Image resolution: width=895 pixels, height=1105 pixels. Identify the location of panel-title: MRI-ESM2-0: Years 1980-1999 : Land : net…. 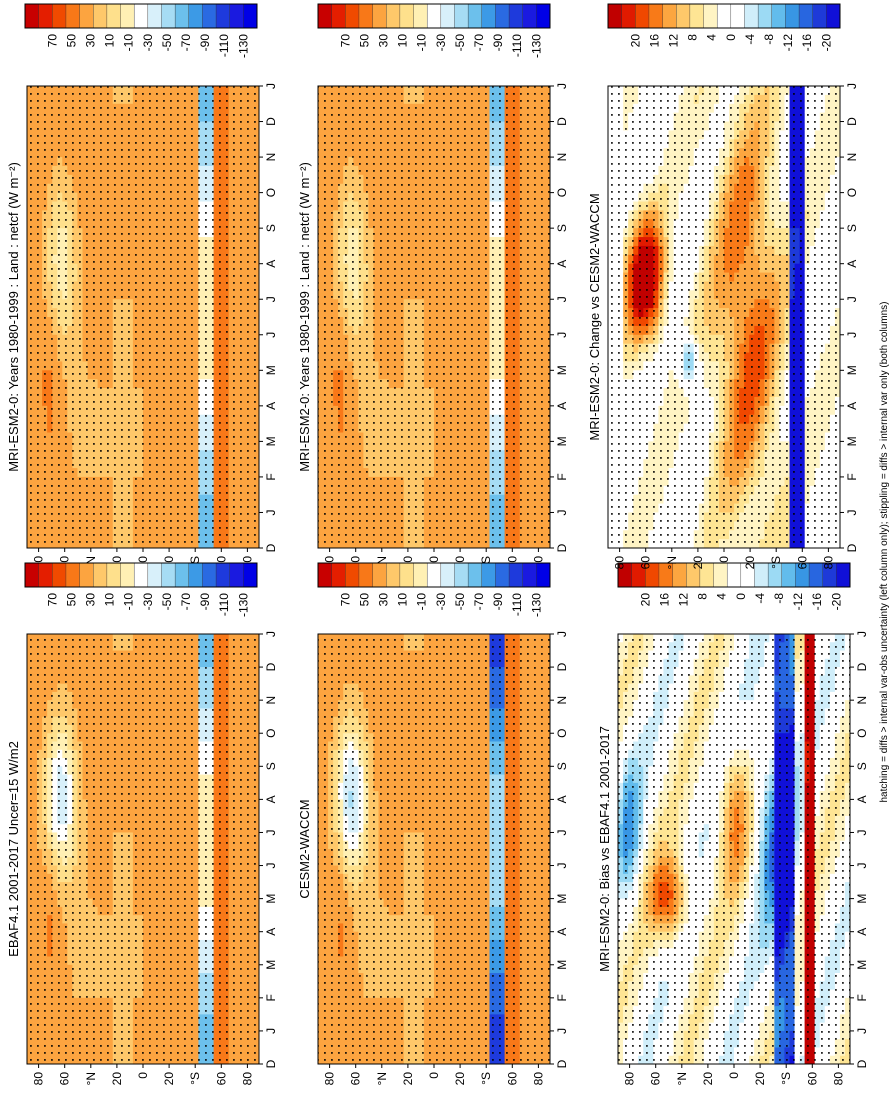
(13, 317).